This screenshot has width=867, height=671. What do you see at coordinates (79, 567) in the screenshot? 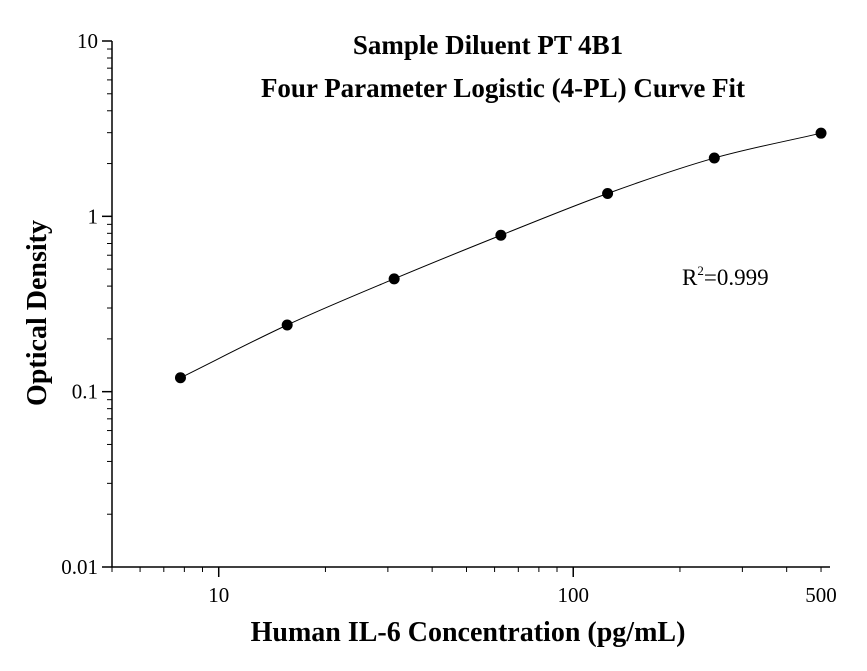
I see `y-tick-label: 0.01` at bounding box center [79, 567].